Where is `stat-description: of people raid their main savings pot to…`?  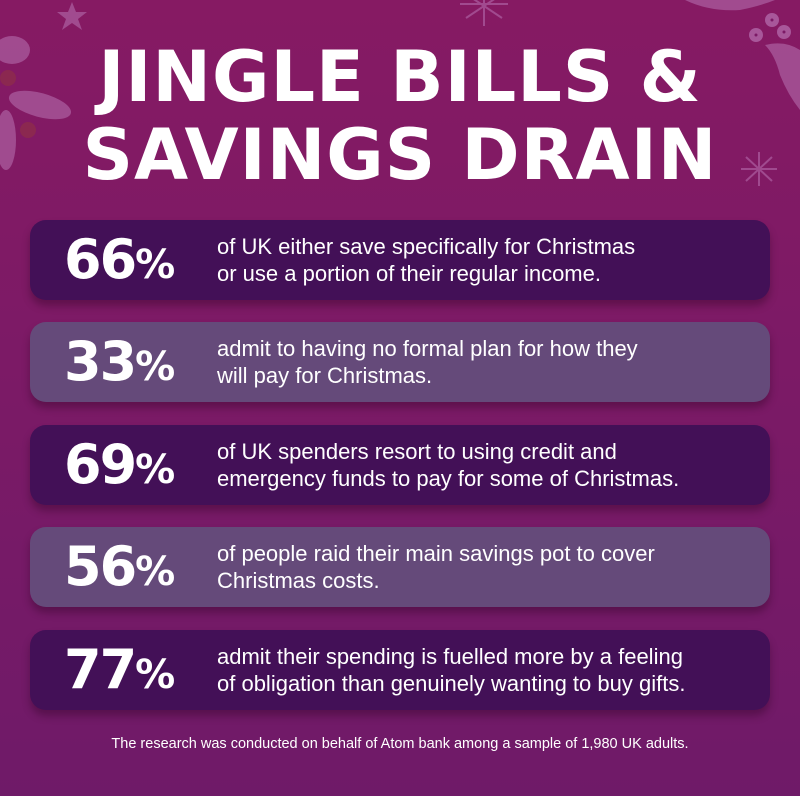 stat-description: of people raid their main savings pot to… is located at coordinates (492, 567).